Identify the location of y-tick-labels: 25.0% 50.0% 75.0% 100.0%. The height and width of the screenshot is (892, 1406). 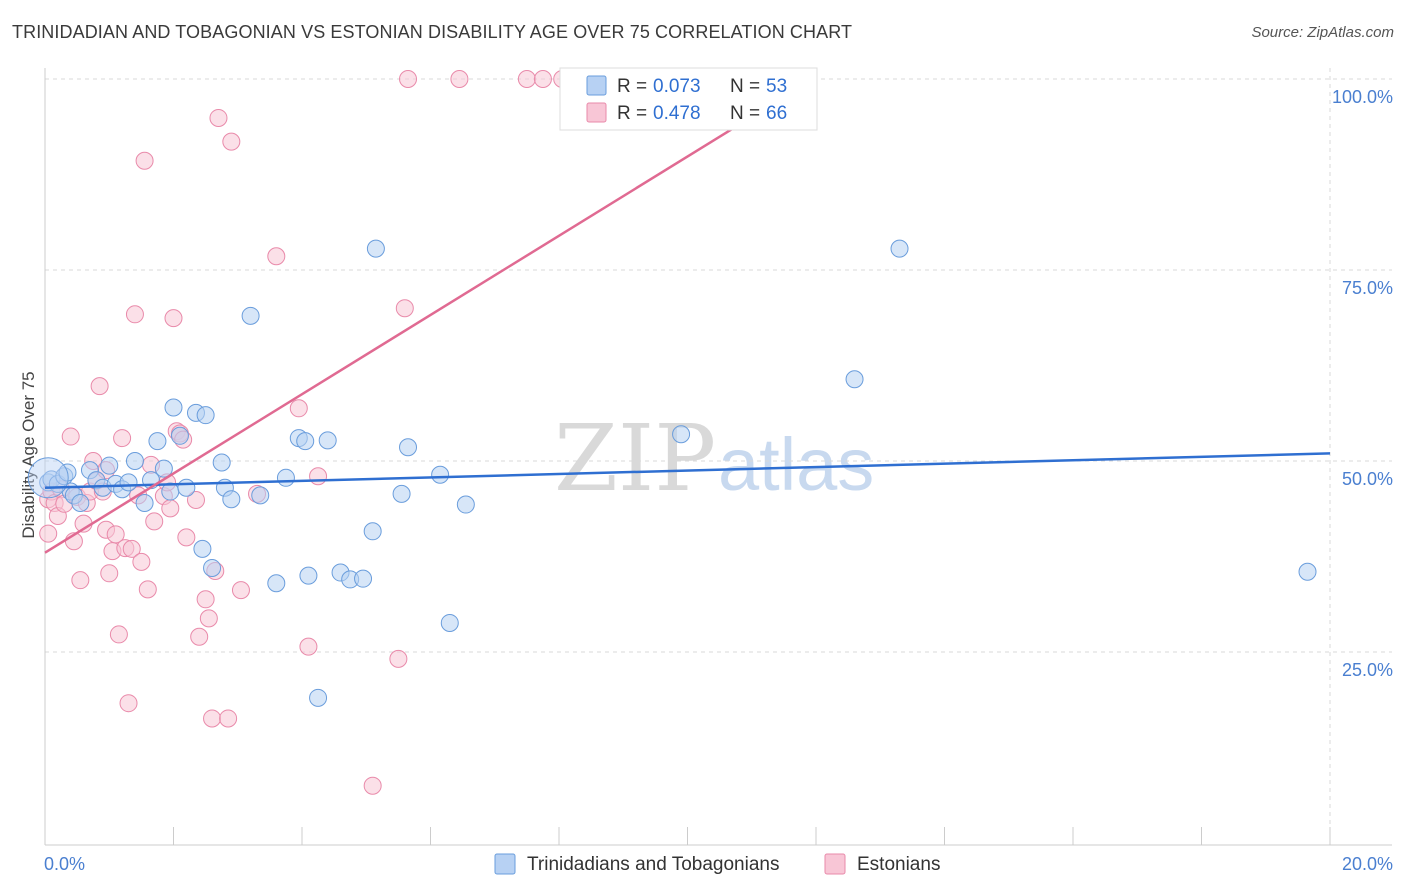
(1362, 383).